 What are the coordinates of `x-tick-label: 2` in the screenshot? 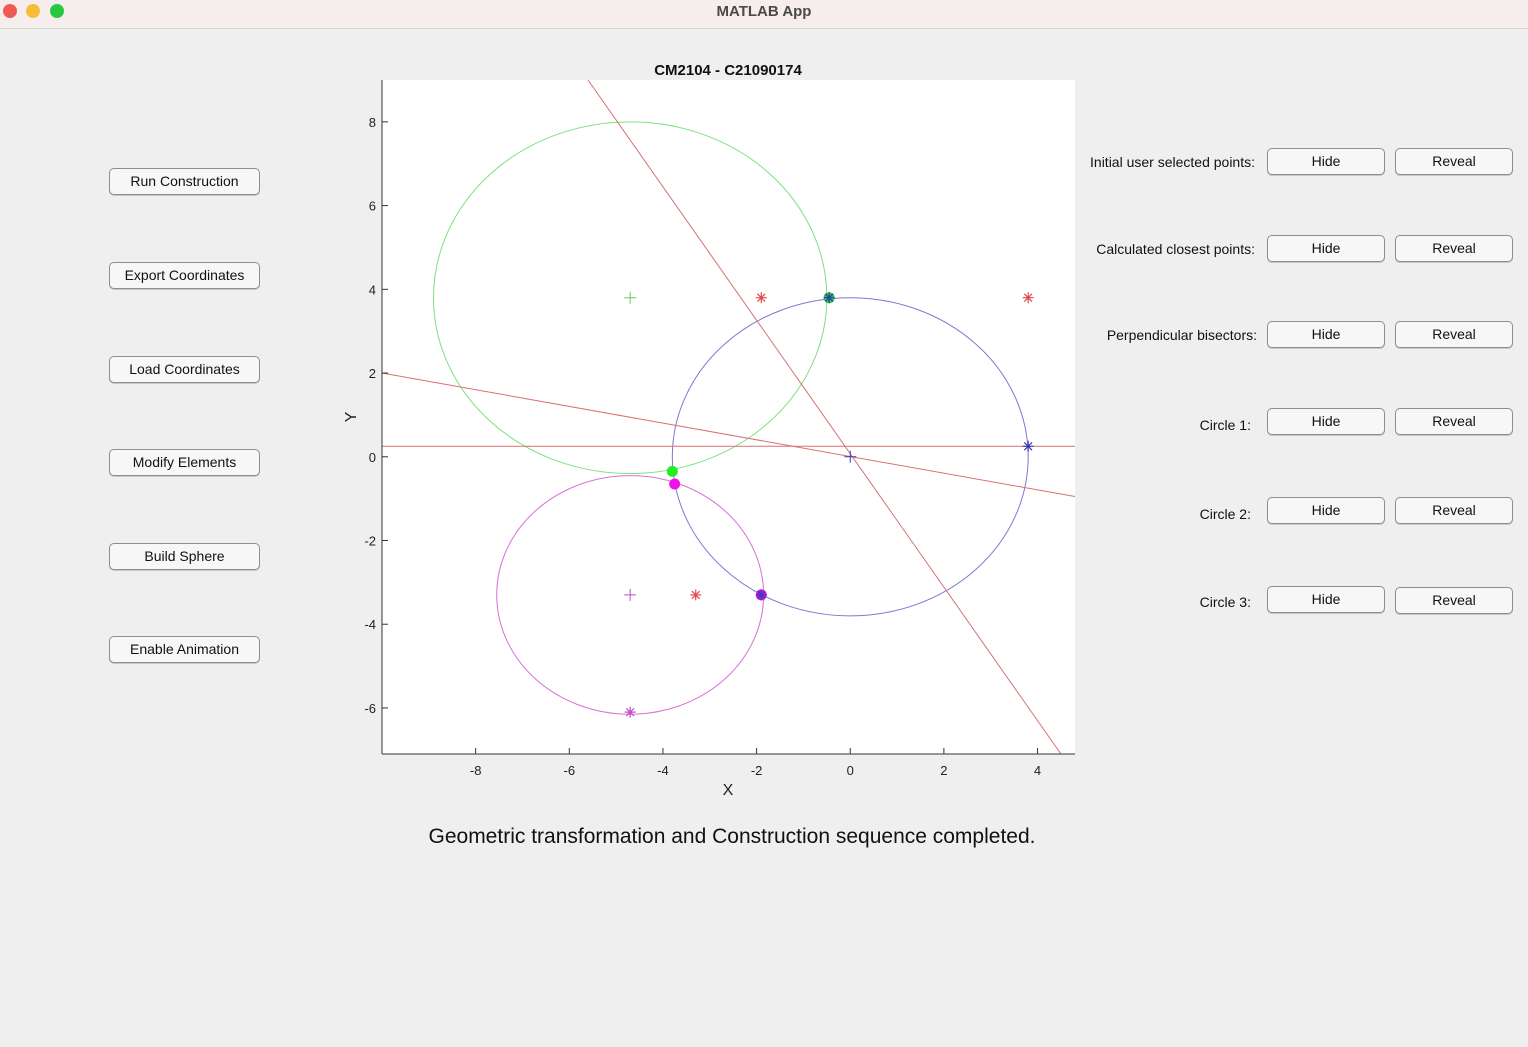 It's located at (943, 770).